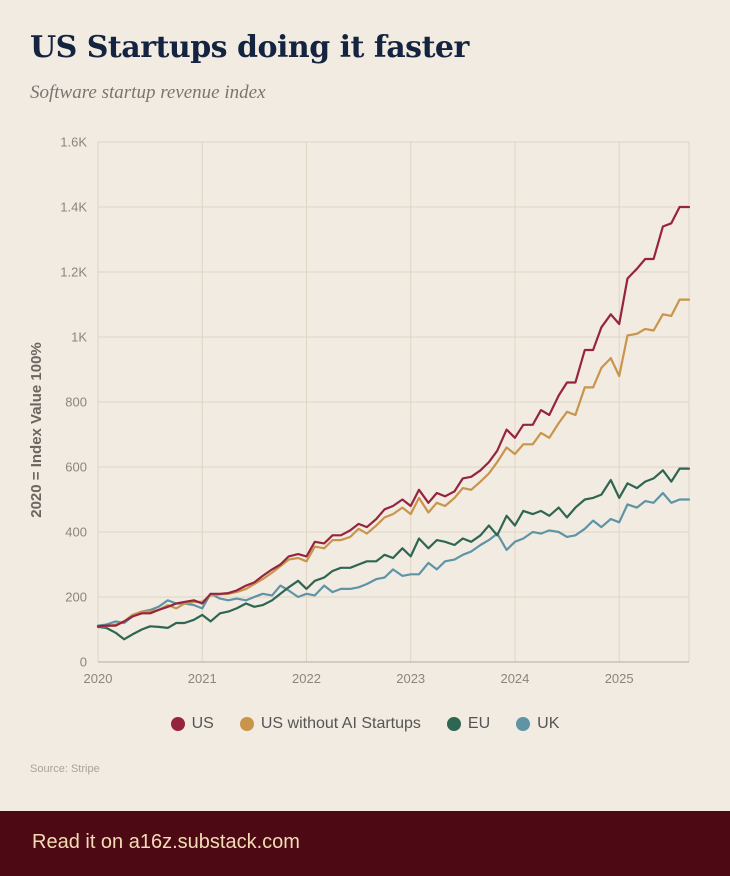 The width and height of the screenshot is (730, 876). Describe the element at coordinates (453, 724) in the screenshot. I see `legend-marker-eu` at that location.